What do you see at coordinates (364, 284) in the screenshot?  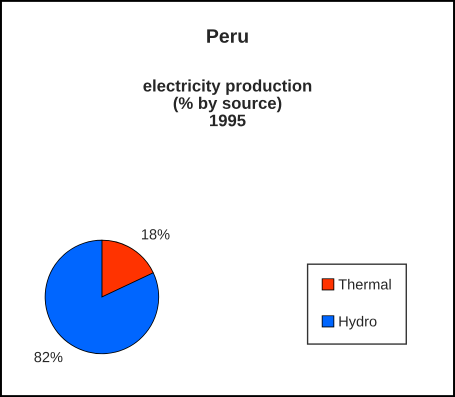 I see `legend-label: Thermal` at bounding box center [364, 284].